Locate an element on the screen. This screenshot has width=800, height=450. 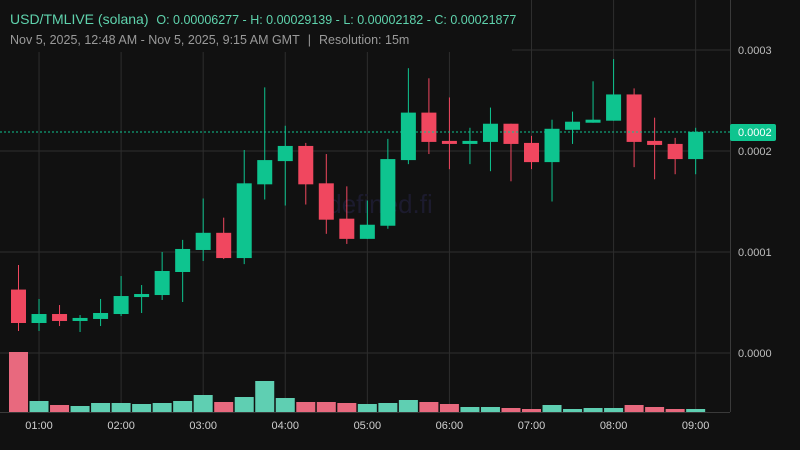
watermark: defined.fi is located at coordinates (380, 204).